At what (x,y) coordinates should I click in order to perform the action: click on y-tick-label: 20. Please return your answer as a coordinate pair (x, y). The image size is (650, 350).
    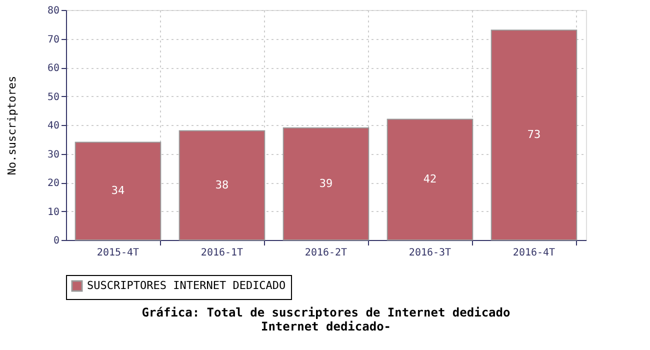
    Looking at the image, I should click on (53, 183).